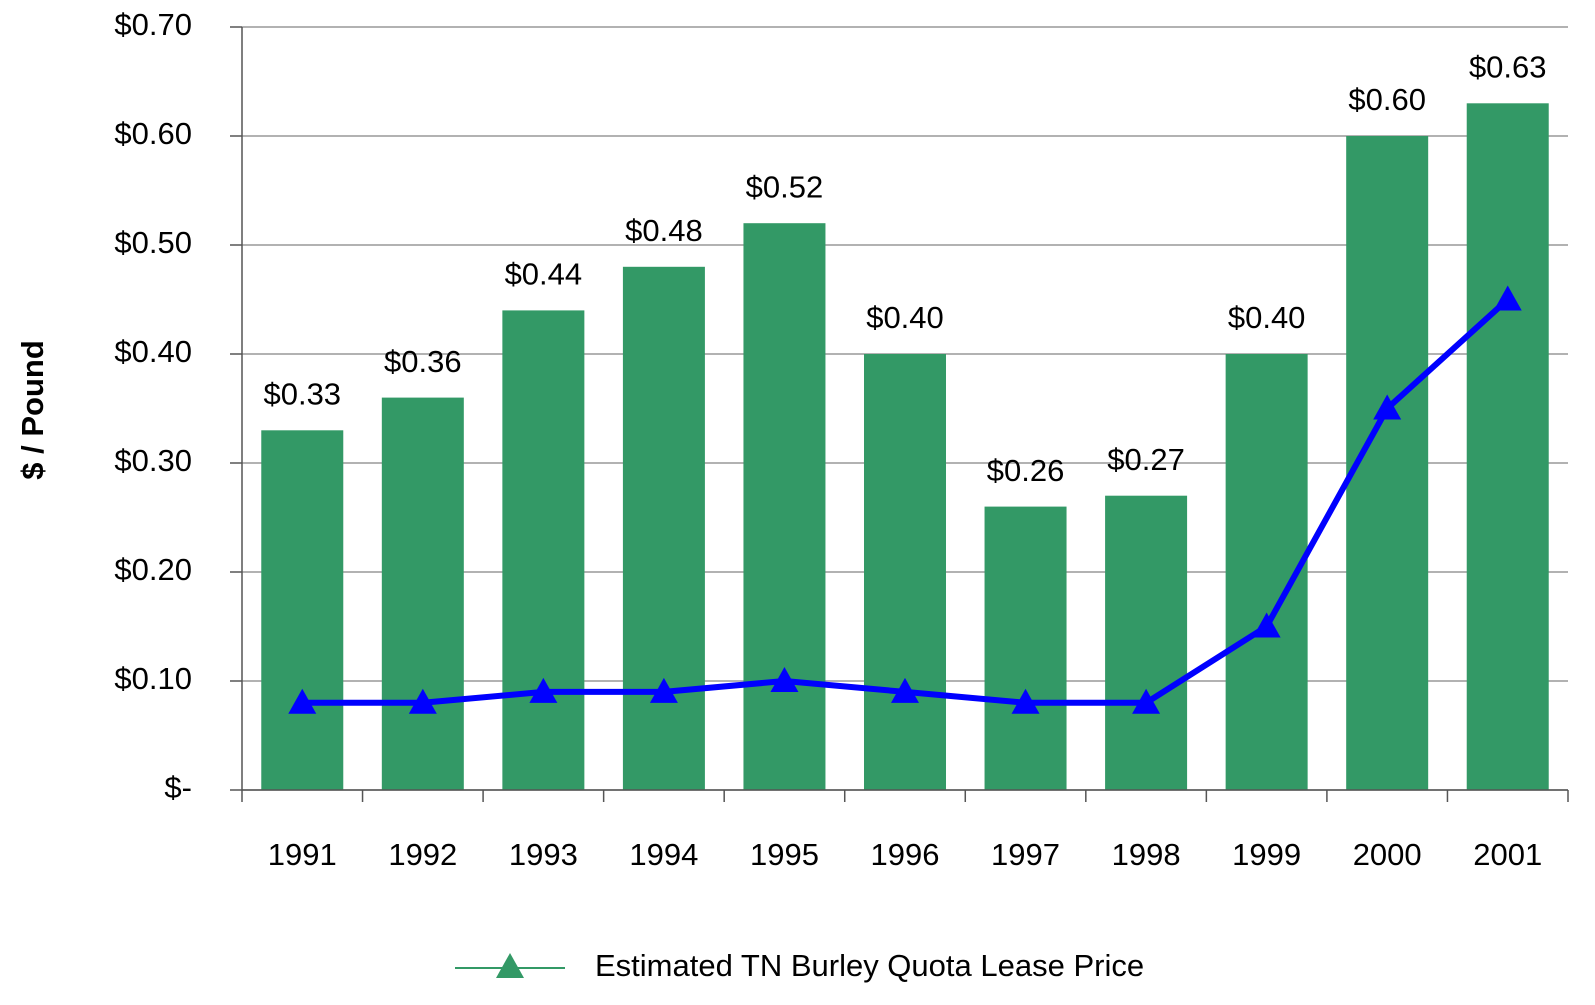 Image resolution: width=1595 pixels, height=1005 pixels. I want to click on x-tick-label: 1993, so click(543, 854).